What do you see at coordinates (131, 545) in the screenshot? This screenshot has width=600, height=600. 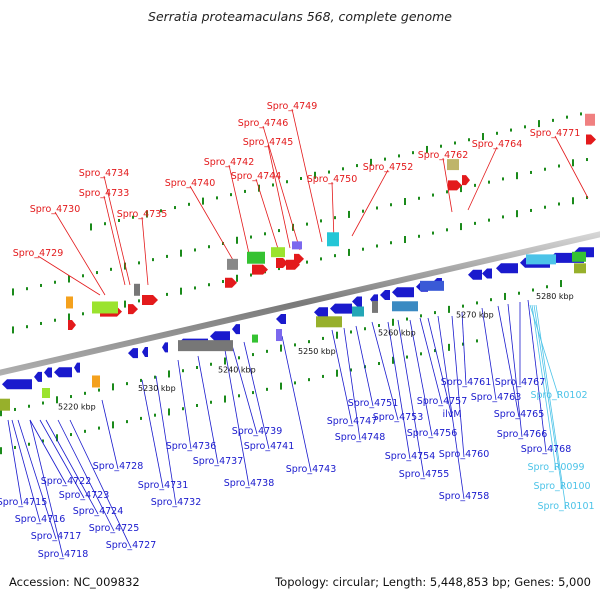 I see `reverse-gene-label: Spro_4727` at bounding box center [131, 545].